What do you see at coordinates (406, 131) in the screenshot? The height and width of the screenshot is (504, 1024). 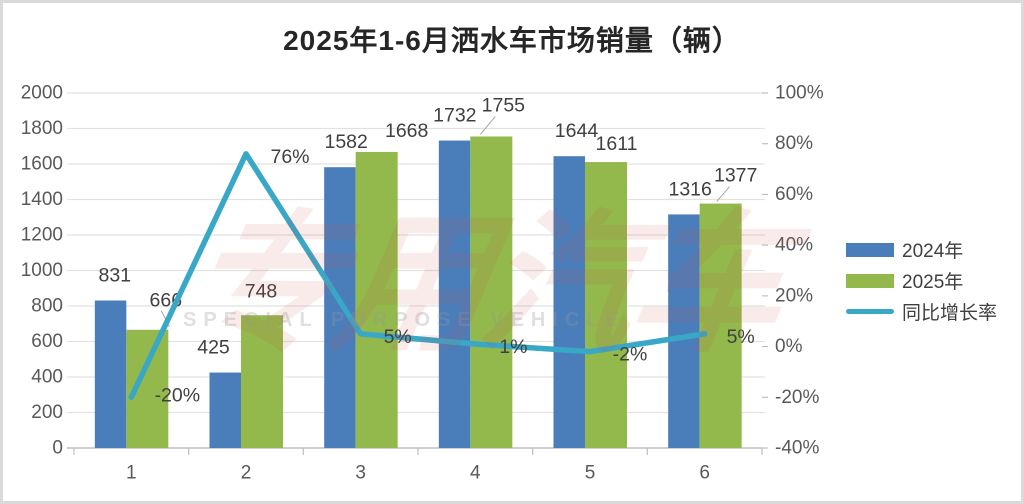 I see `bar-label-2025-m3: 1668` at bounding box center [406, 131].